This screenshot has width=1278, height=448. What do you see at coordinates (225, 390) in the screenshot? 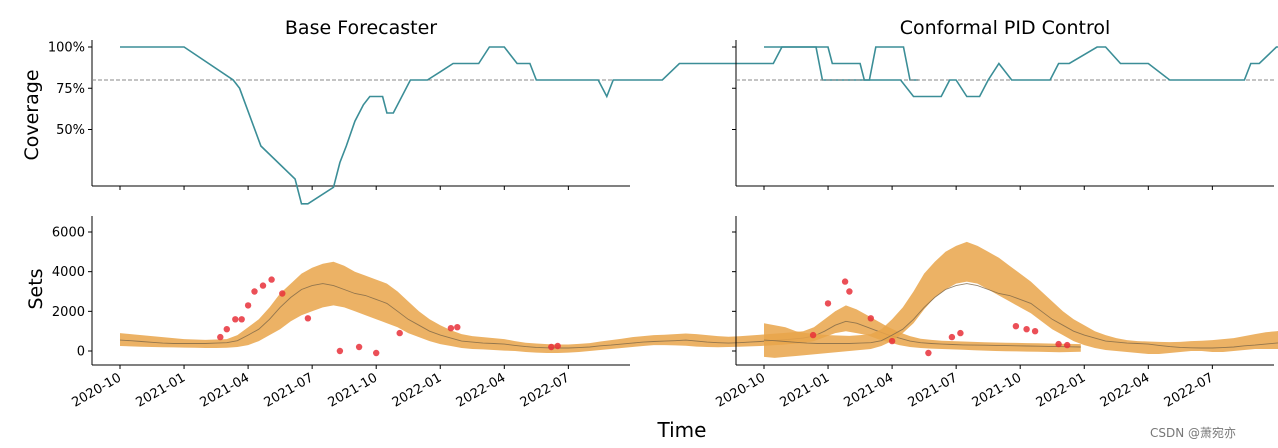
I see `xtick-label-2-2: 2021-04` at bounding box center [225, 390].